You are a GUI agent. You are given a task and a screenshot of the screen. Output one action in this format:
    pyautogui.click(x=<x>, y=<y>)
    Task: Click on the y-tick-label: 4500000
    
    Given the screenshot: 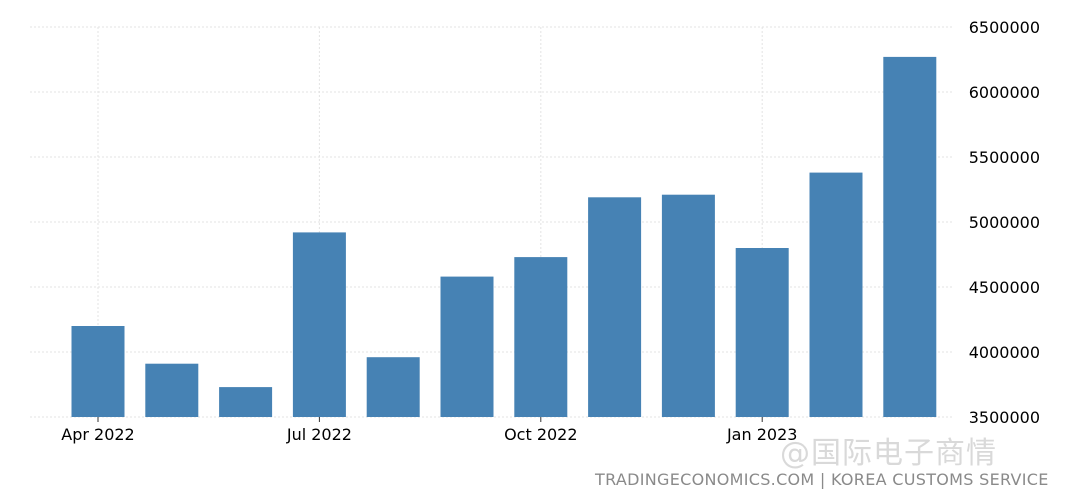 What is the action you would take?
    pyautogui.click(x=1004, y=287)
    